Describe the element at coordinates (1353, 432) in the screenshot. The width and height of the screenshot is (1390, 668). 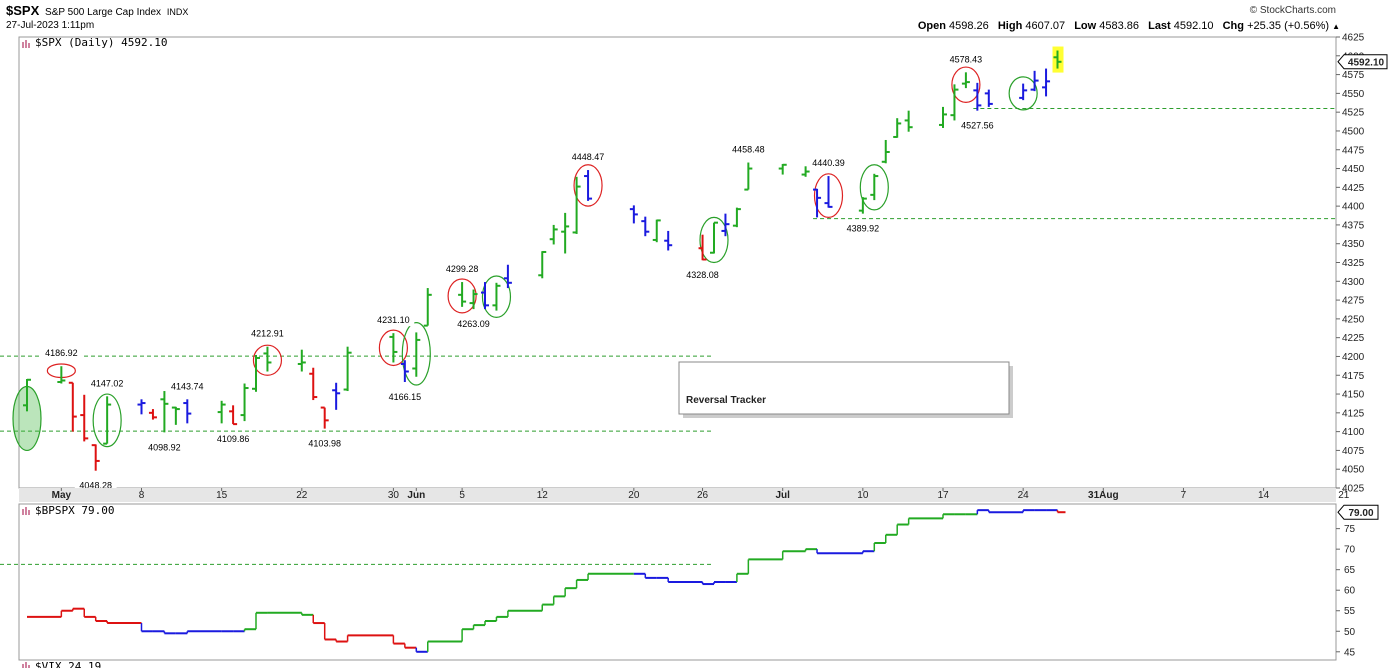
I see `price-axis-tick-label: 4100` at that location.